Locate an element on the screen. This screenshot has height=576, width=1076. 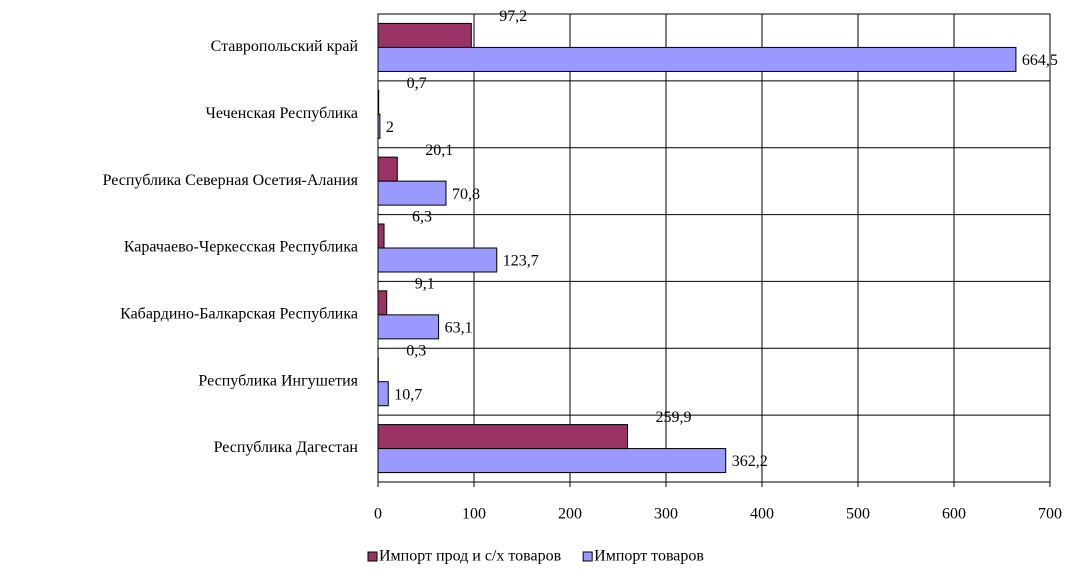
value-label: 63,1 is located at coordinates (459, 328).